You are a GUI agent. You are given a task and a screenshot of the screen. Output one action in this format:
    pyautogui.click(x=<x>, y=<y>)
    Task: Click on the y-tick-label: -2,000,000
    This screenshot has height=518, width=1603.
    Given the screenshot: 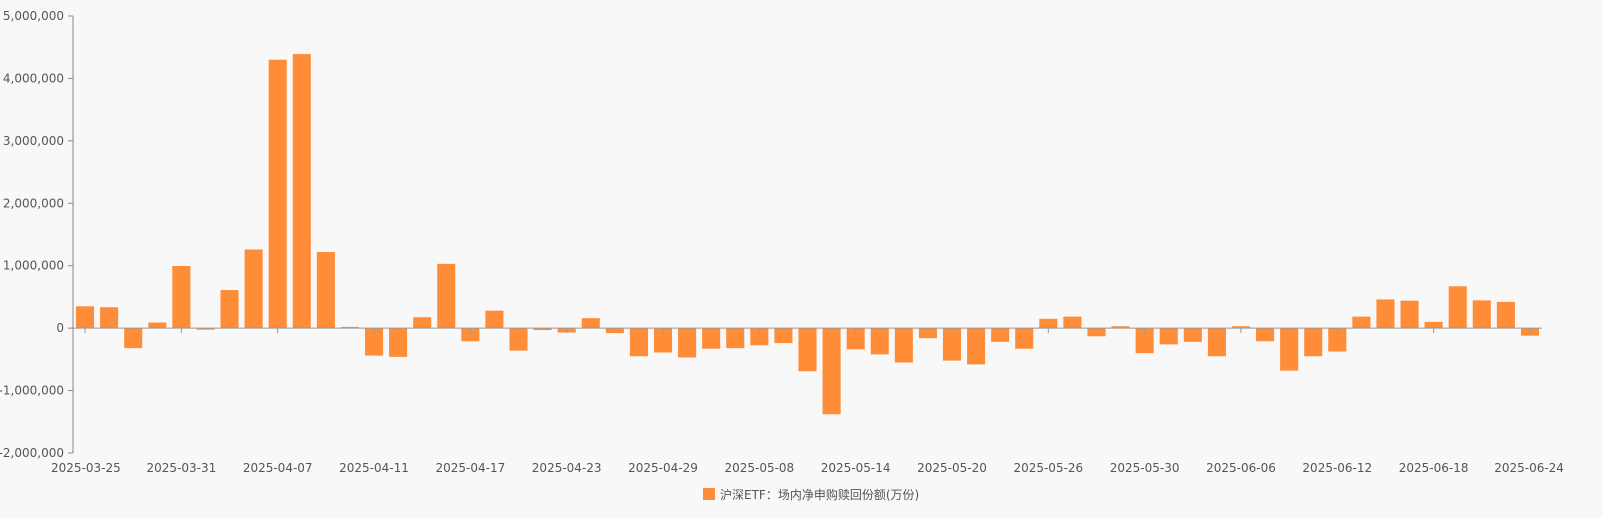 What is the action you would take?
    pyautogui.click(x=32, y=453)
    